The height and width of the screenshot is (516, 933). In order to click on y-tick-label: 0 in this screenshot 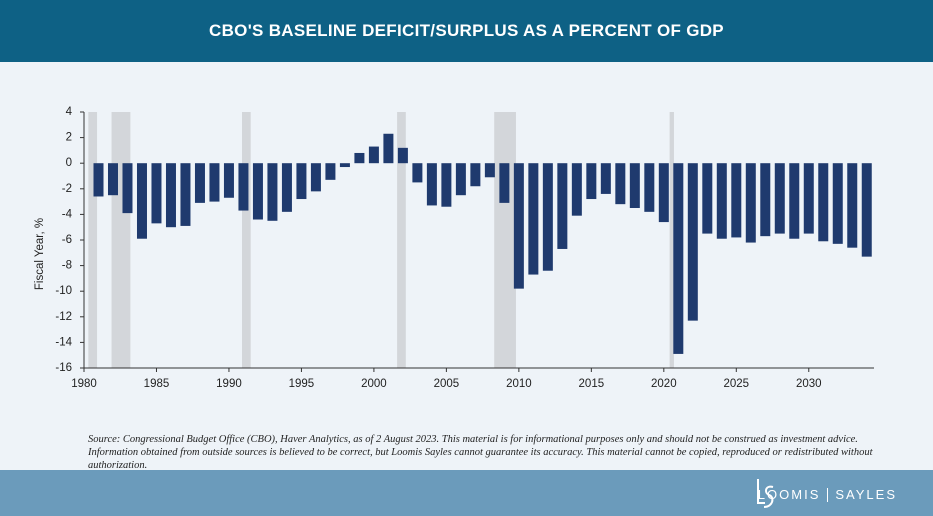, I will do `click(69, 163)`.